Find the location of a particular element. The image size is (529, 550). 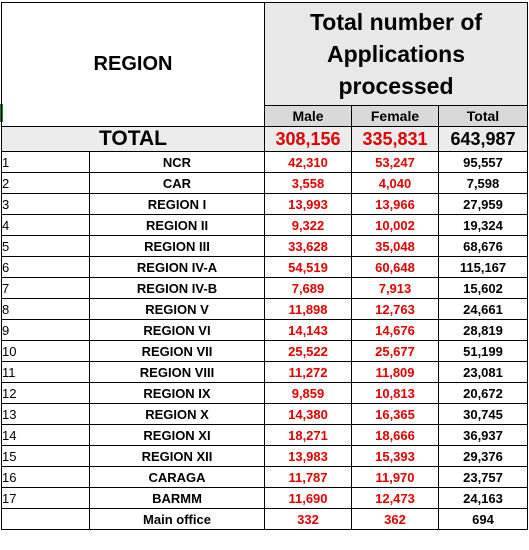

row-number: 1 is located at coordinates (45, 162).